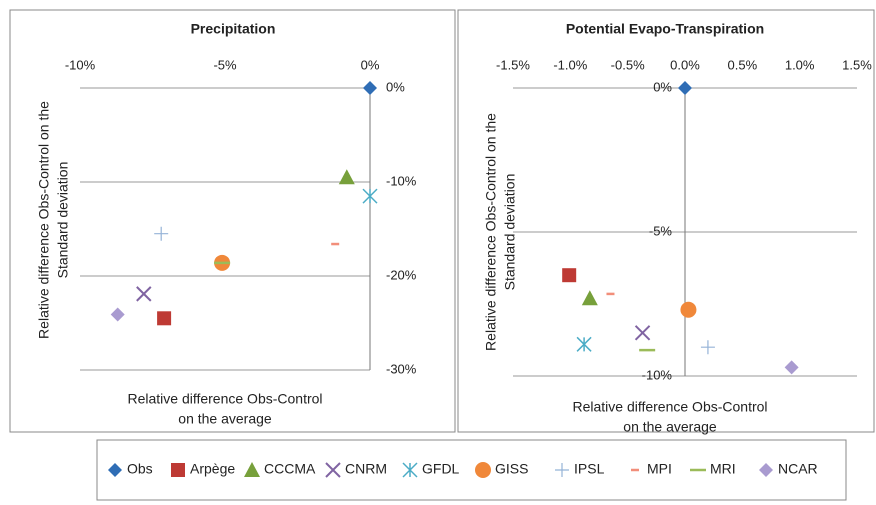  I want to click on legend-label: CCCMA, so click(290, 469).